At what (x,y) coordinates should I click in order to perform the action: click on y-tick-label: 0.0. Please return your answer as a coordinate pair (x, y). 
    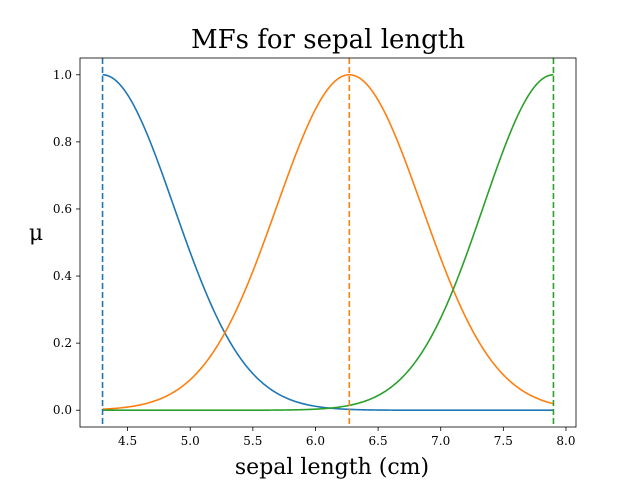
    Looking at the image, I should click on (62, 410).